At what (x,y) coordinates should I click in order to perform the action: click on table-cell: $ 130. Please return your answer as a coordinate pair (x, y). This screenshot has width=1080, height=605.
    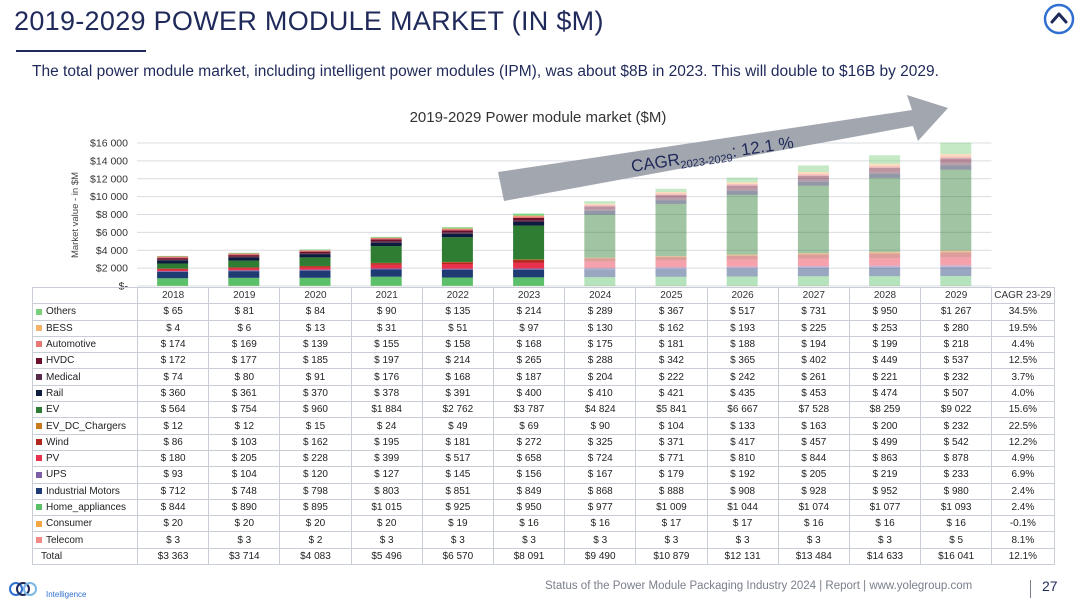
    Looking at the image, I should click on (600, 328).